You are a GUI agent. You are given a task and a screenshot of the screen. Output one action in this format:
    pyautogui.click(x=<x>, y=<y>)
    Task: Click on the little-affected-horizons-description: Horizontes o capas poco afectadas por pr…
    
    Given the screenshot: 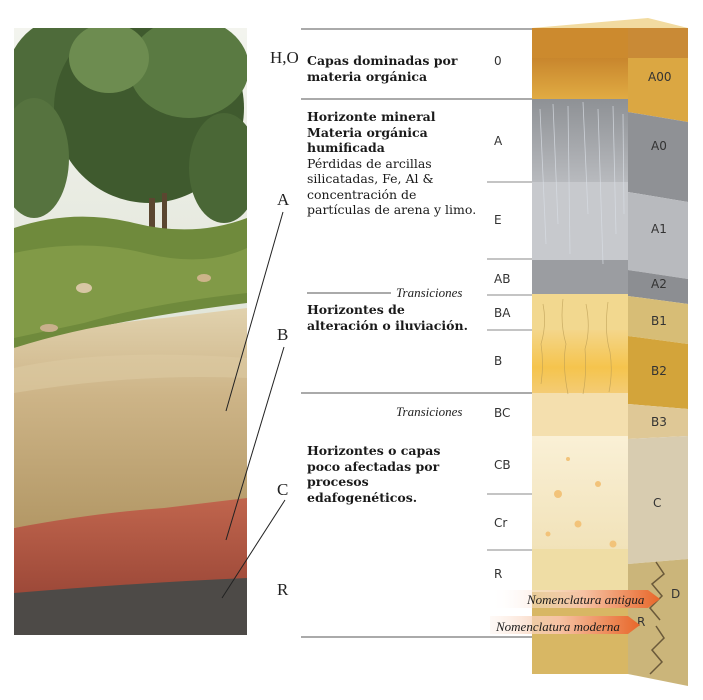 What is the action you would take?
    pyautogui.click(x=374, y=474)
    